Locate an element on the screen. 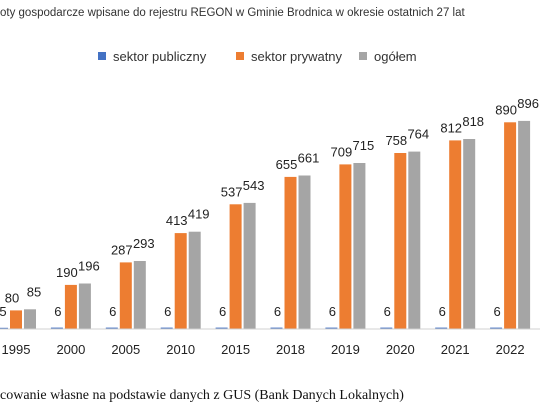 The width and height of the screenshot is (540, 407). bar-ogółem-2000 is located at coordinates (84, 306).